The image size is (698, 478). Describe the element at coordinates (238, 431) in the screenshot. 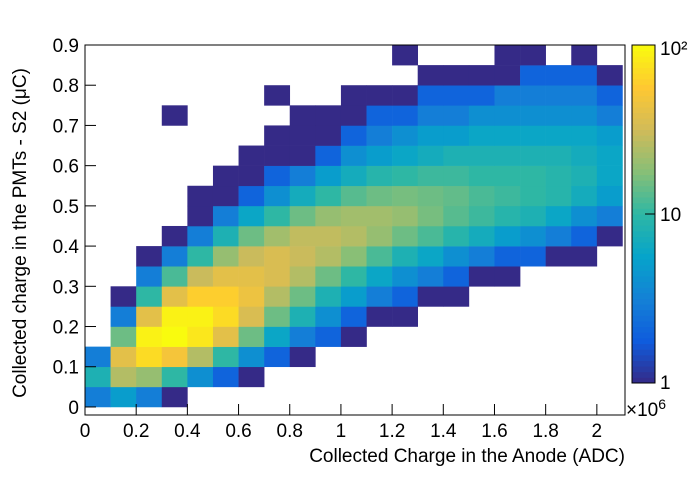

I see `x-tick-label: 0.6` at that location.